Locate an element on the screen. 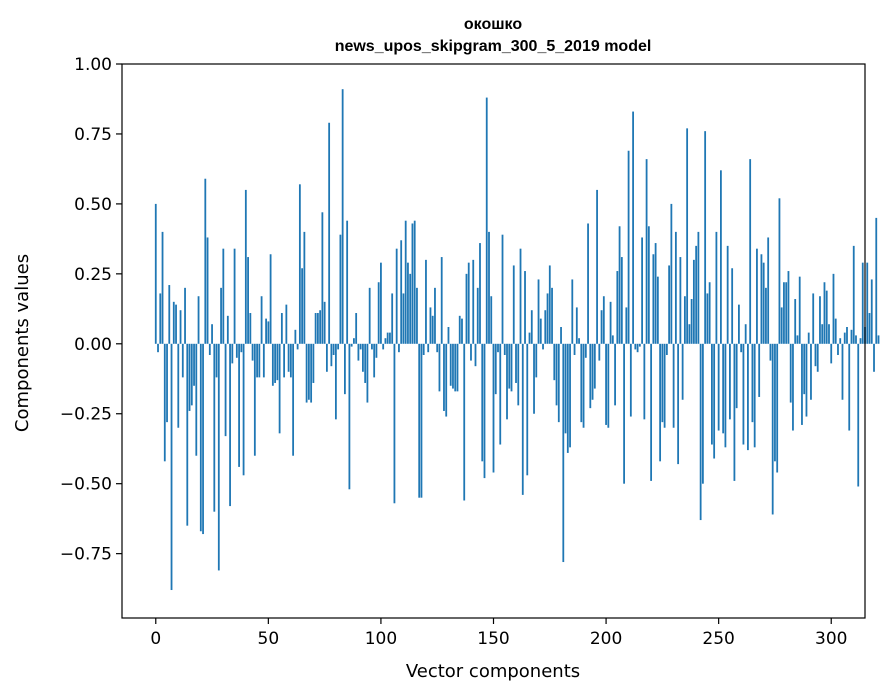 The height and width of the screenshot is (696, 880). y-tick-label: −0.50 is located at coordinates (86, 485).